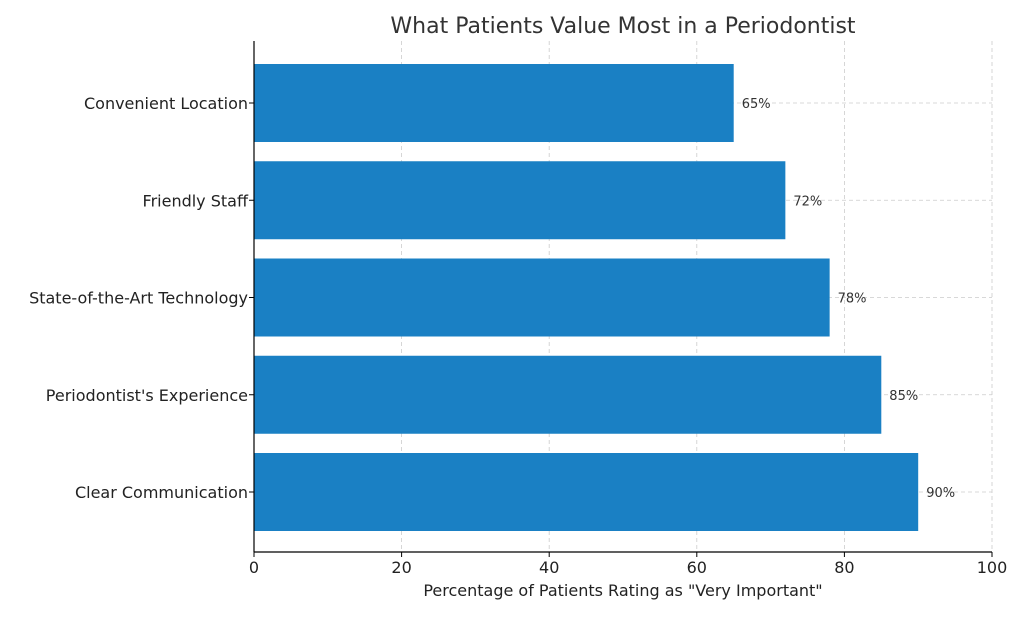  I want to click on bar-value-label: 85%, so click(903, 396).